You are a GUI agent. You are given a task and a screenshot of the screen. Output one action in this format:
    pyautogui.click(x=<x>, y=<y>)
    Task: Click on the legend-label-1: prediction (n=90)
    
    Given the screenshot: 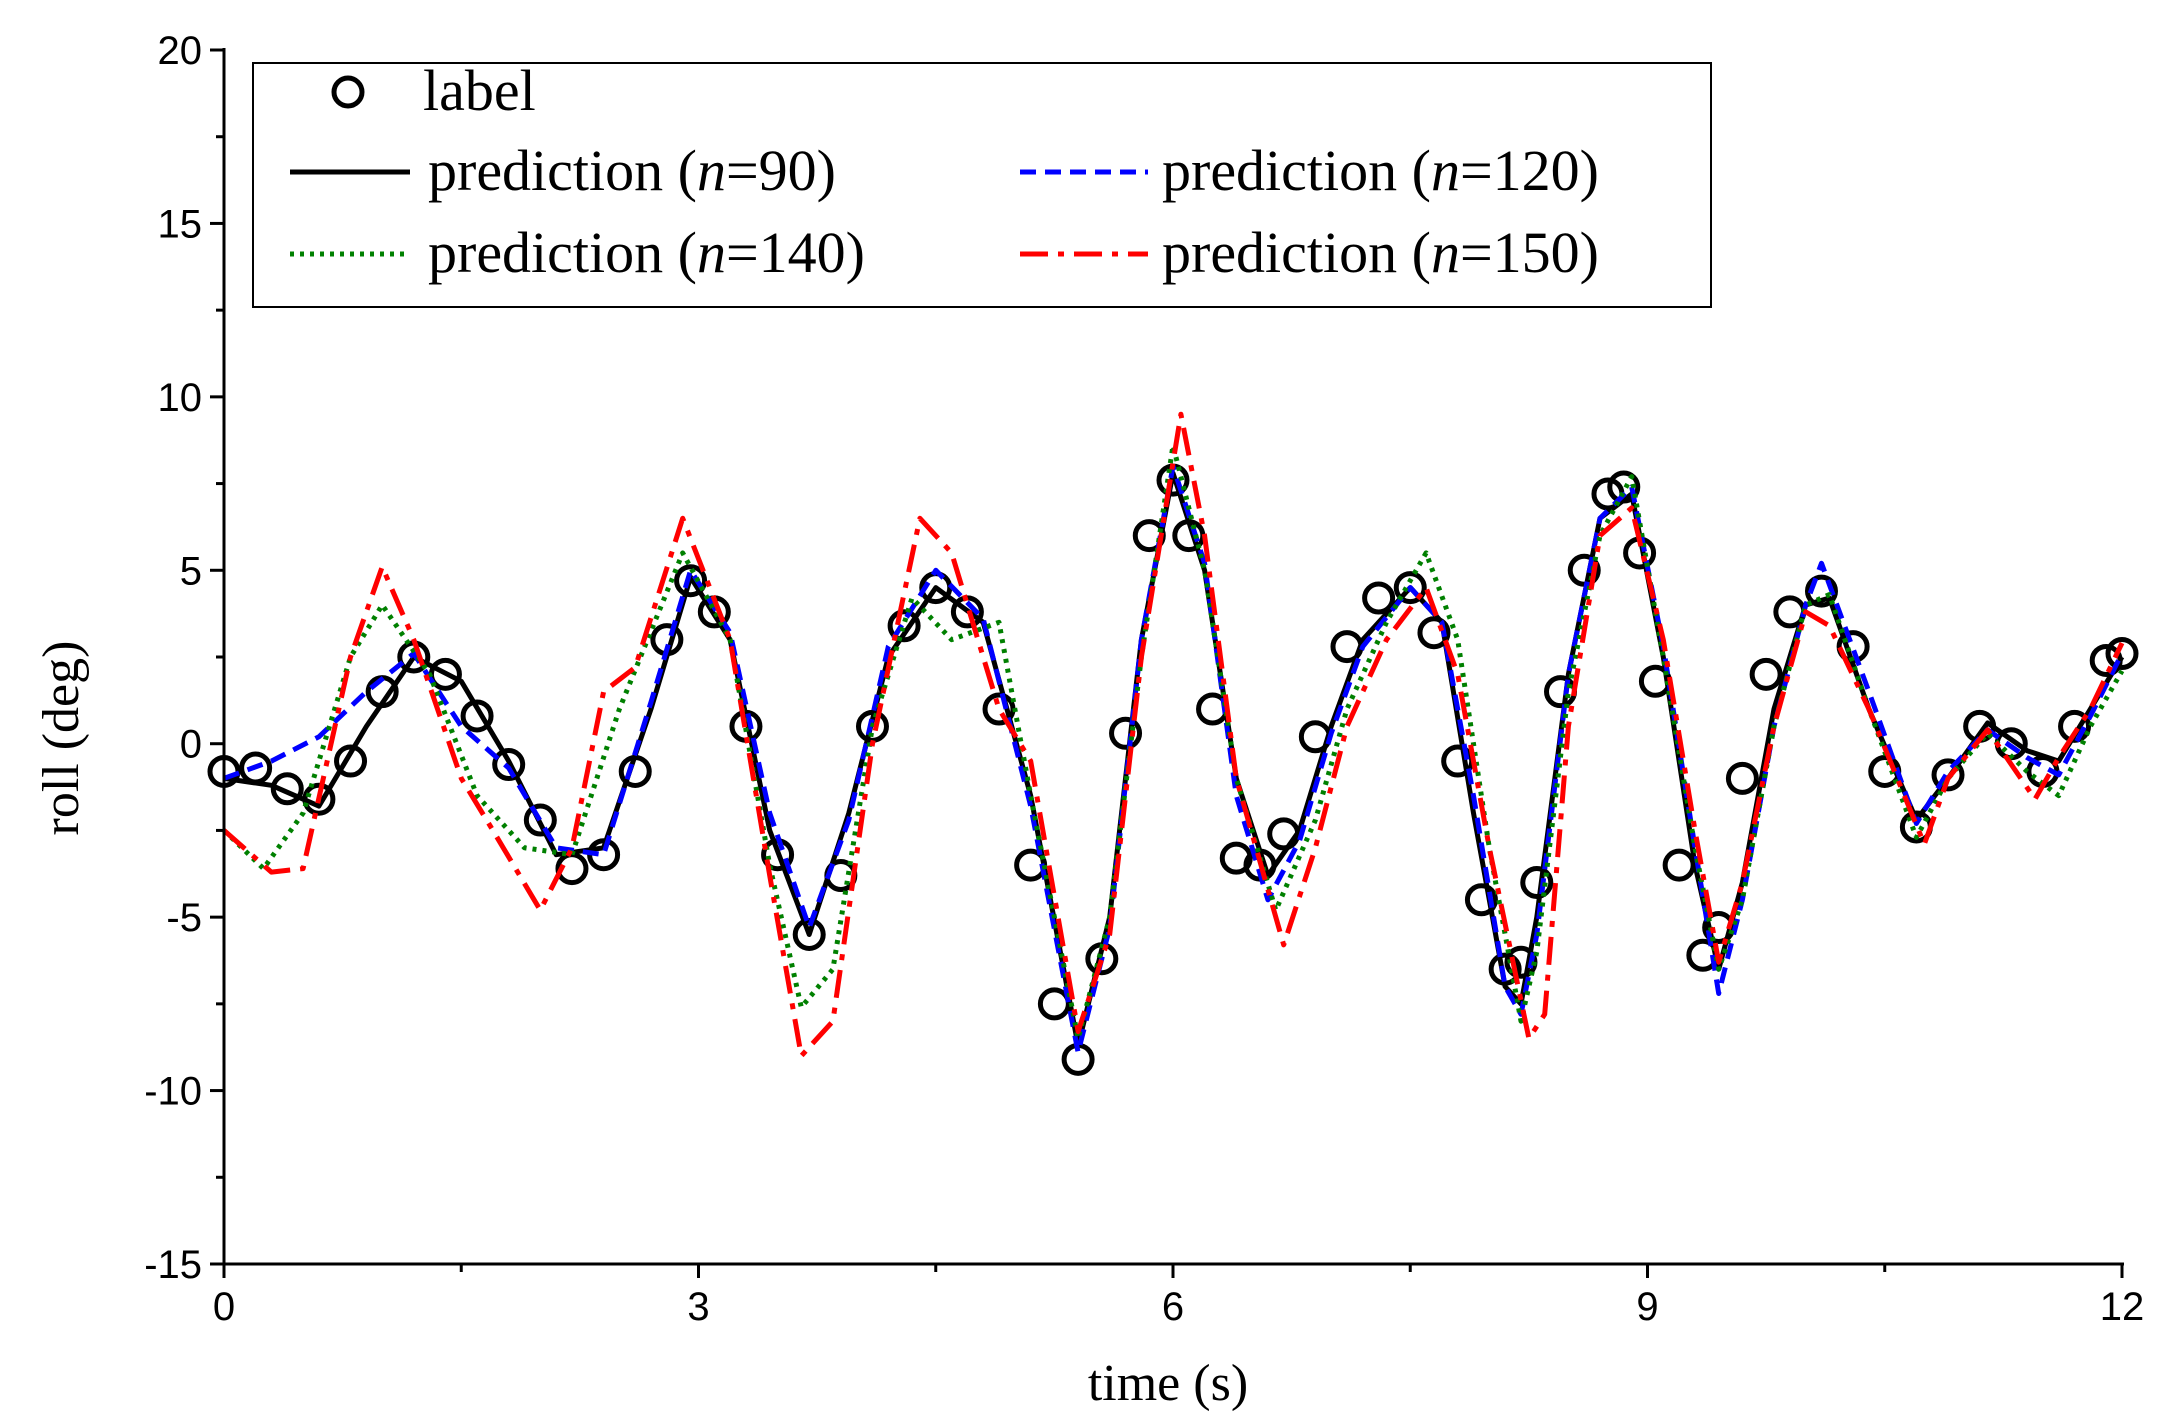 What is the action you would take?
    pyautogui.click(x=632, y=170)
    